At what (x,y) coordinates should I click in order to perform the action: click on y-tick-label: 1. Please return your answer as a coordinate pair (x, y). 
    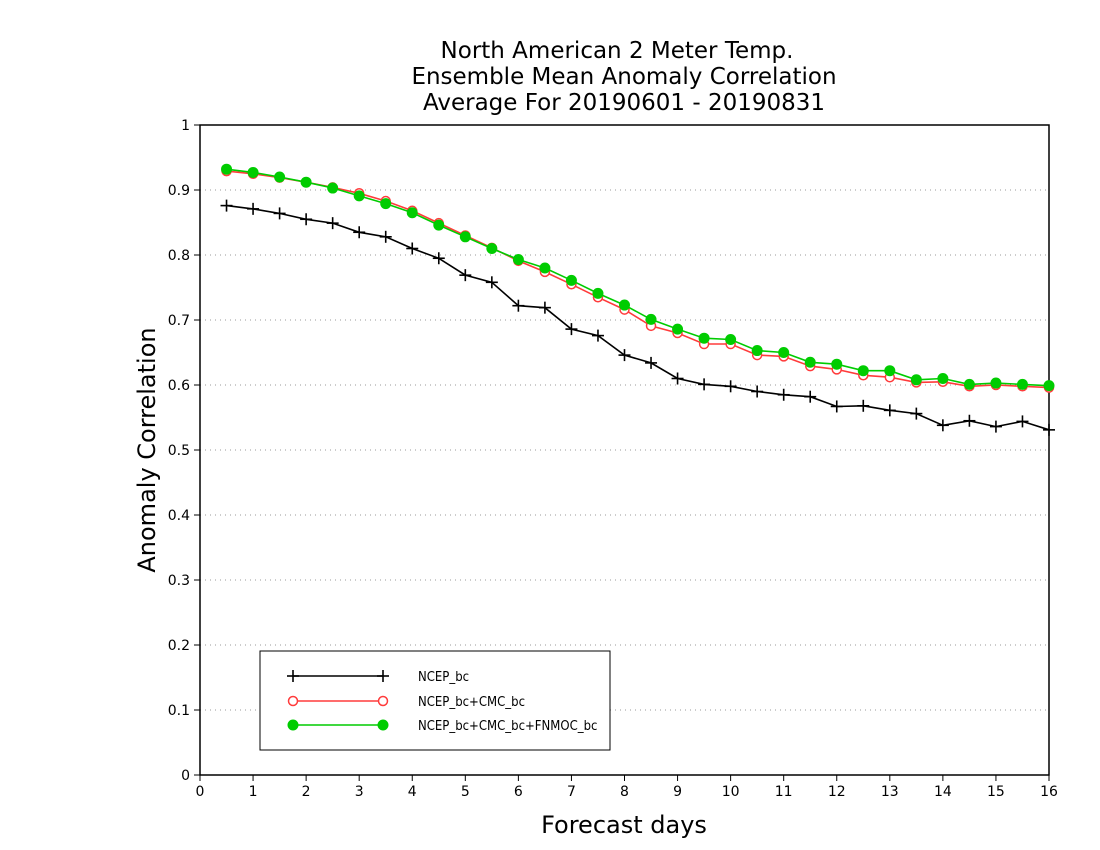
    Looking at the image, I should click on (185, 126).